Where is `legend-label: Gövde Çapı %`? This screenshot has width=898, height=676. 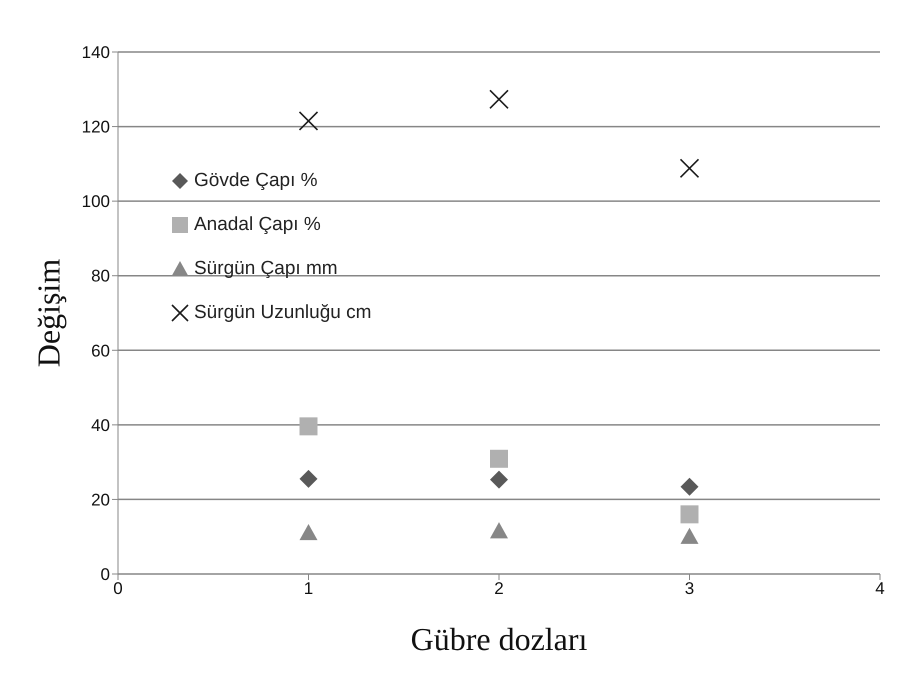 legend-label: Gövde Çapı % is located at coordinates (256, 181).